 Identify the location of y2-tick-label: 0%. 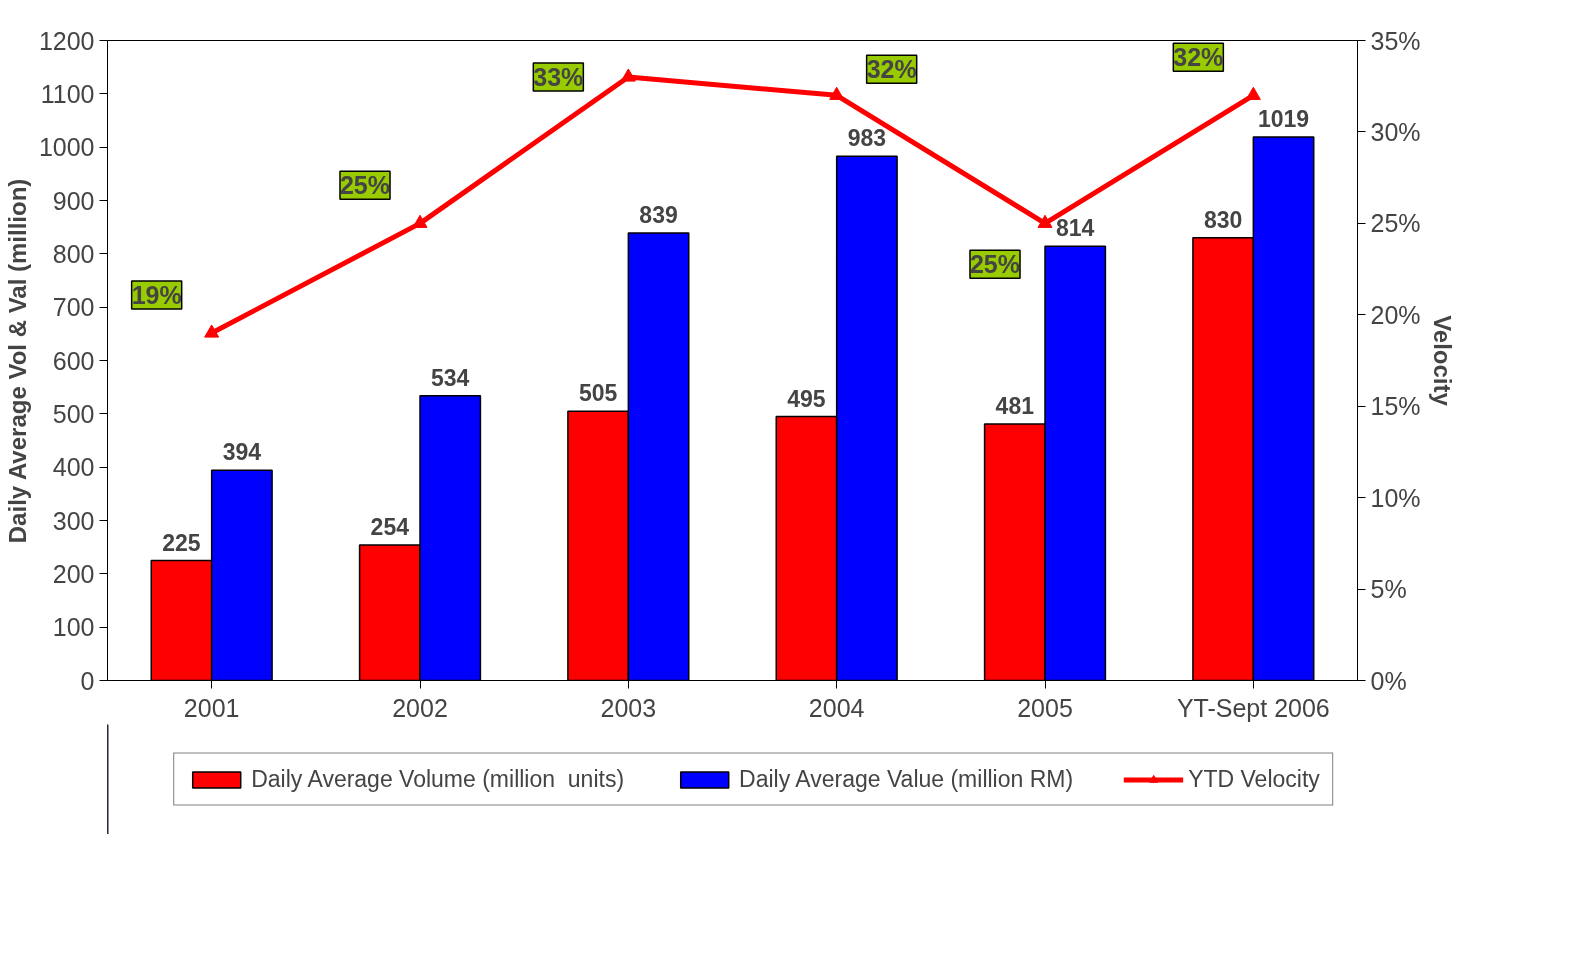
(1388, 680).